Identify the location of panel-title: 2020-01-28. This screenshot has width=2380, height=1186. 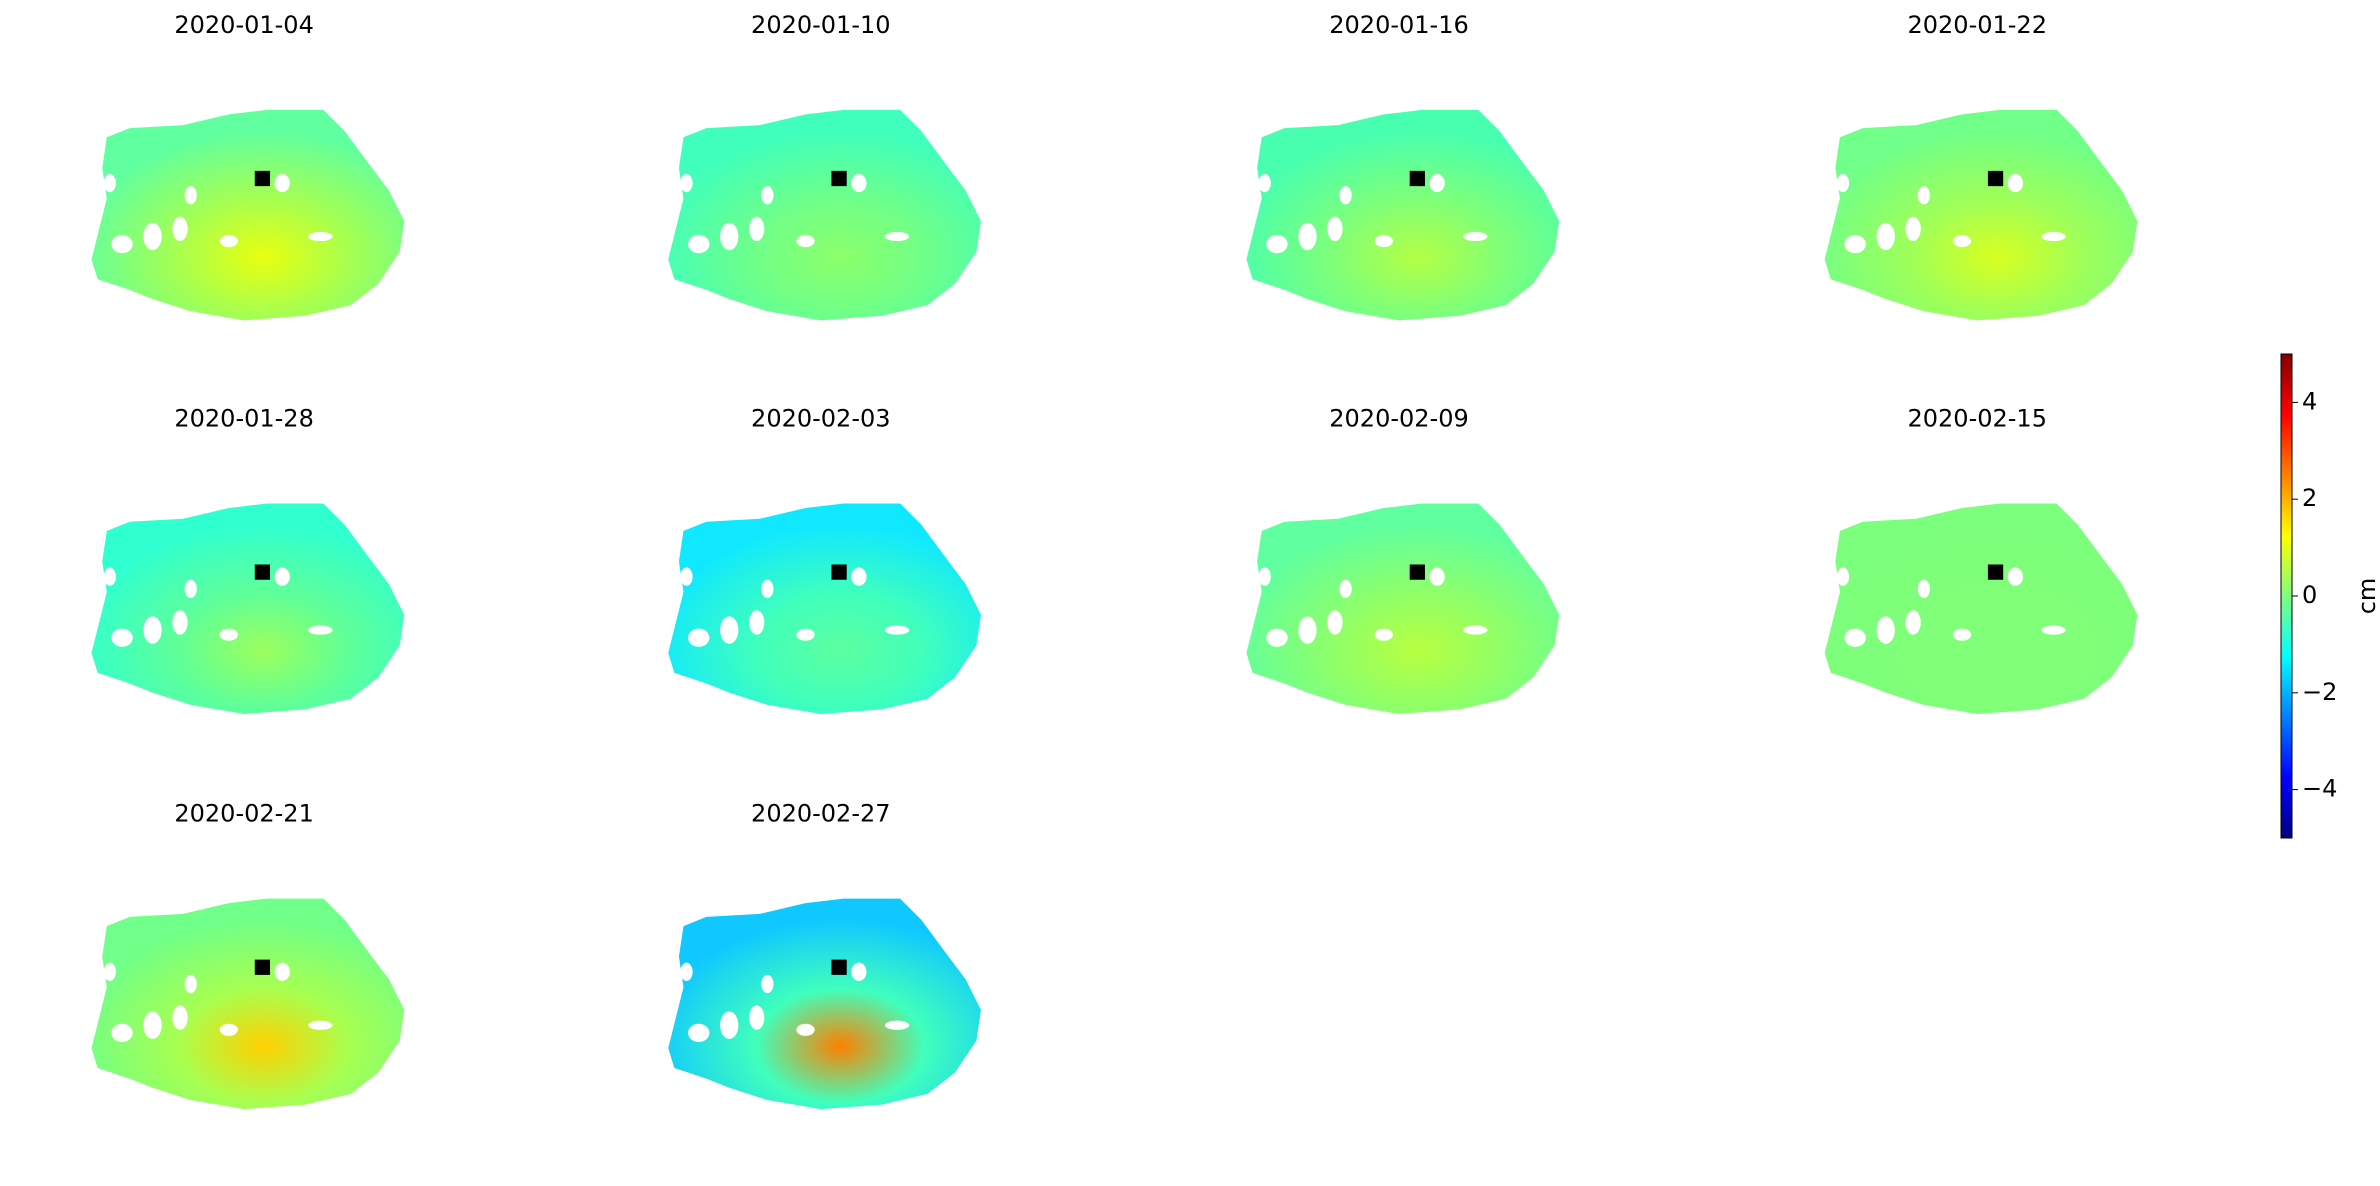
(243, 419).